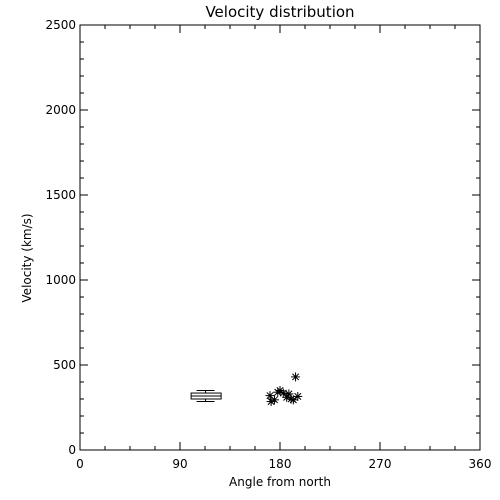 This screenshot has height=500, width=500. I want to click on y-tick-label-500: 500, so click(64, 365).